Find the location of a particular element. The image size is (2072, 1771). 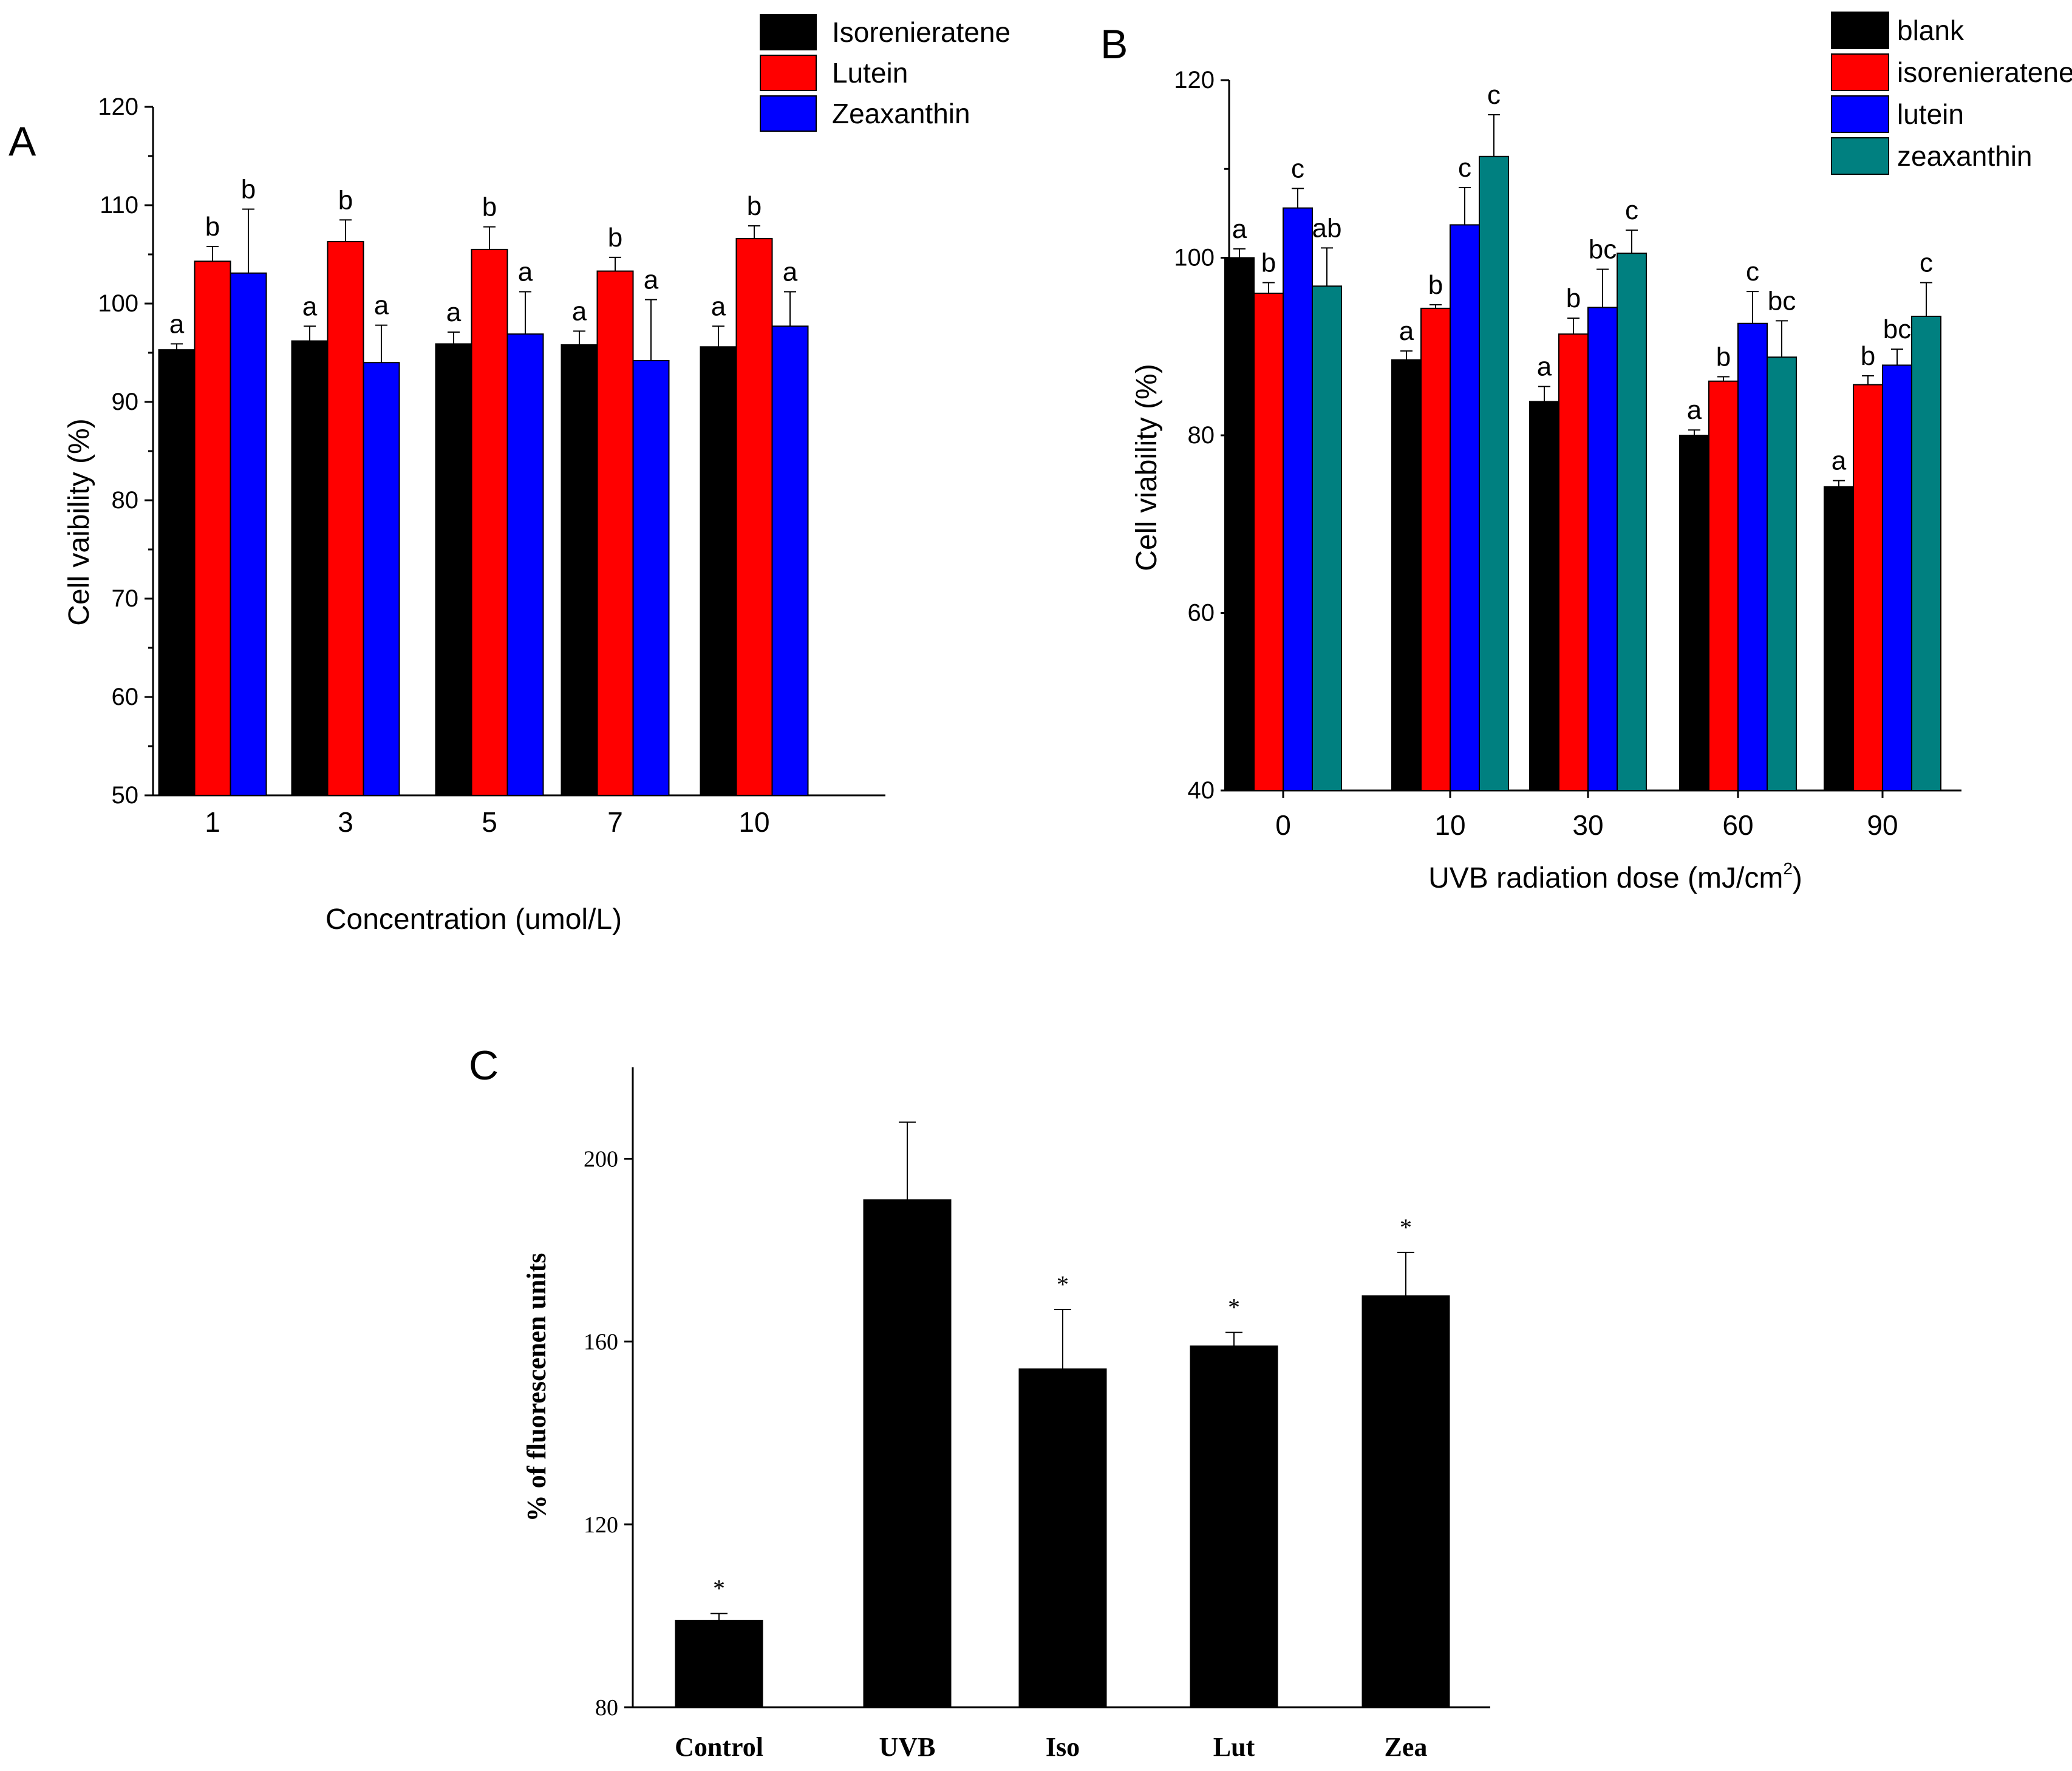

panel-b-x-axis-title: UVB radiation dose (mJ/cm2) is located at coordinates (1615, 877).